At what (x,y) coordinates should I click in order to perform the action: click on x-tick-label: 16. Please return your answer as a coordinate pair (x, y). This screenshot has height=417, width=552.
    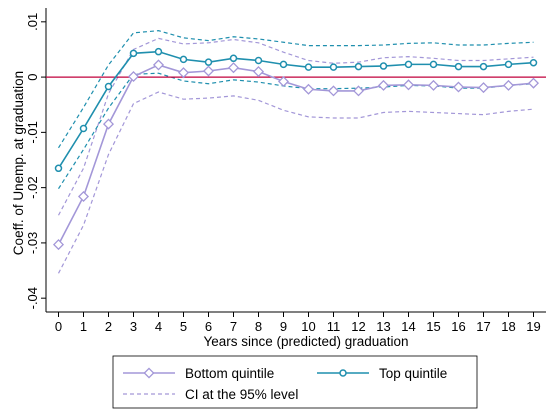
    Looking at the image, I should click on (458, 326).